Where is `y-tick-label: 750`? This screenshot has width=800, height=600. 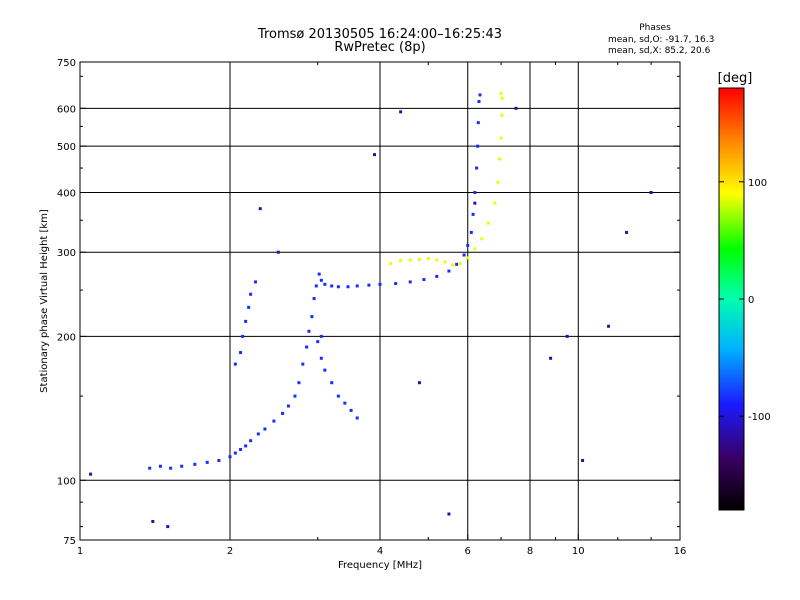
y-tick-label: 750 is located at coordinates (66, 63).